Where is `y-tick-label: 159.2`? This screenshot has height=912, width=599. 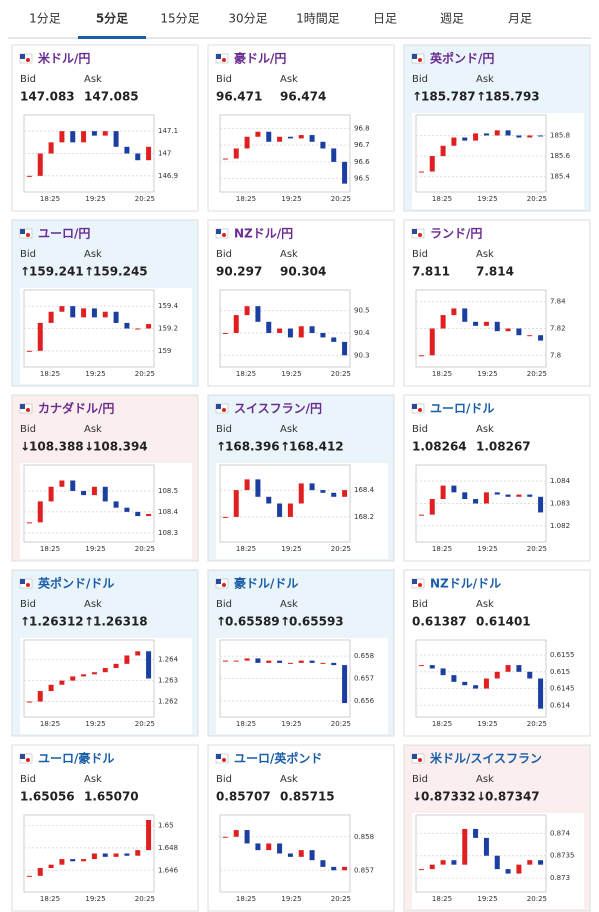 y-tick-label: 159.2 is located at coordinates (168, 329).